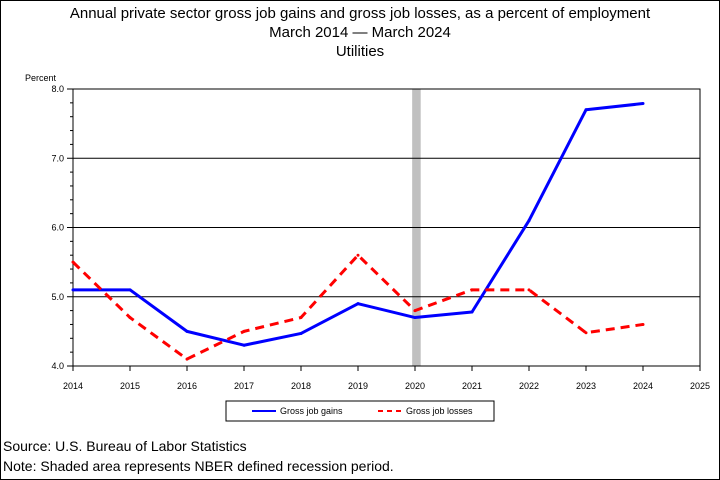 This screenshot has height=480, width=720. What do you see at coordinates (244, 386) in the screenshot?
I see `x-tick-label: 2017` at bounding box center [244, 386].